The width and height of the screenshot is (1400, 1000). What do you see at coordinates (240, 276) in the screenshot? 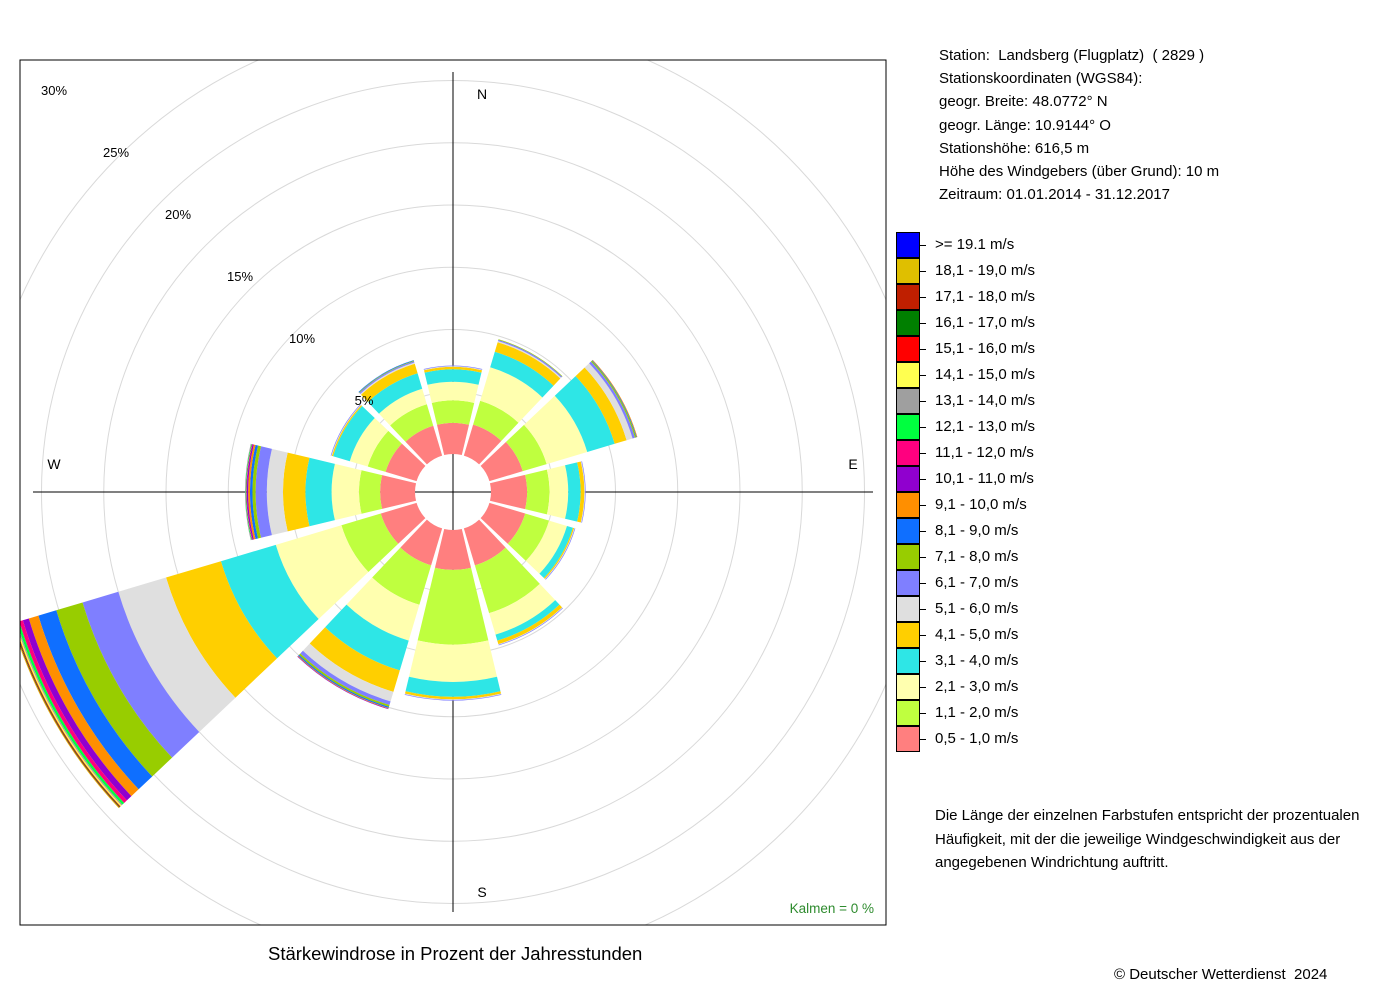
I see `radial-tick-label: 15%` at bounding box center [240, 276].